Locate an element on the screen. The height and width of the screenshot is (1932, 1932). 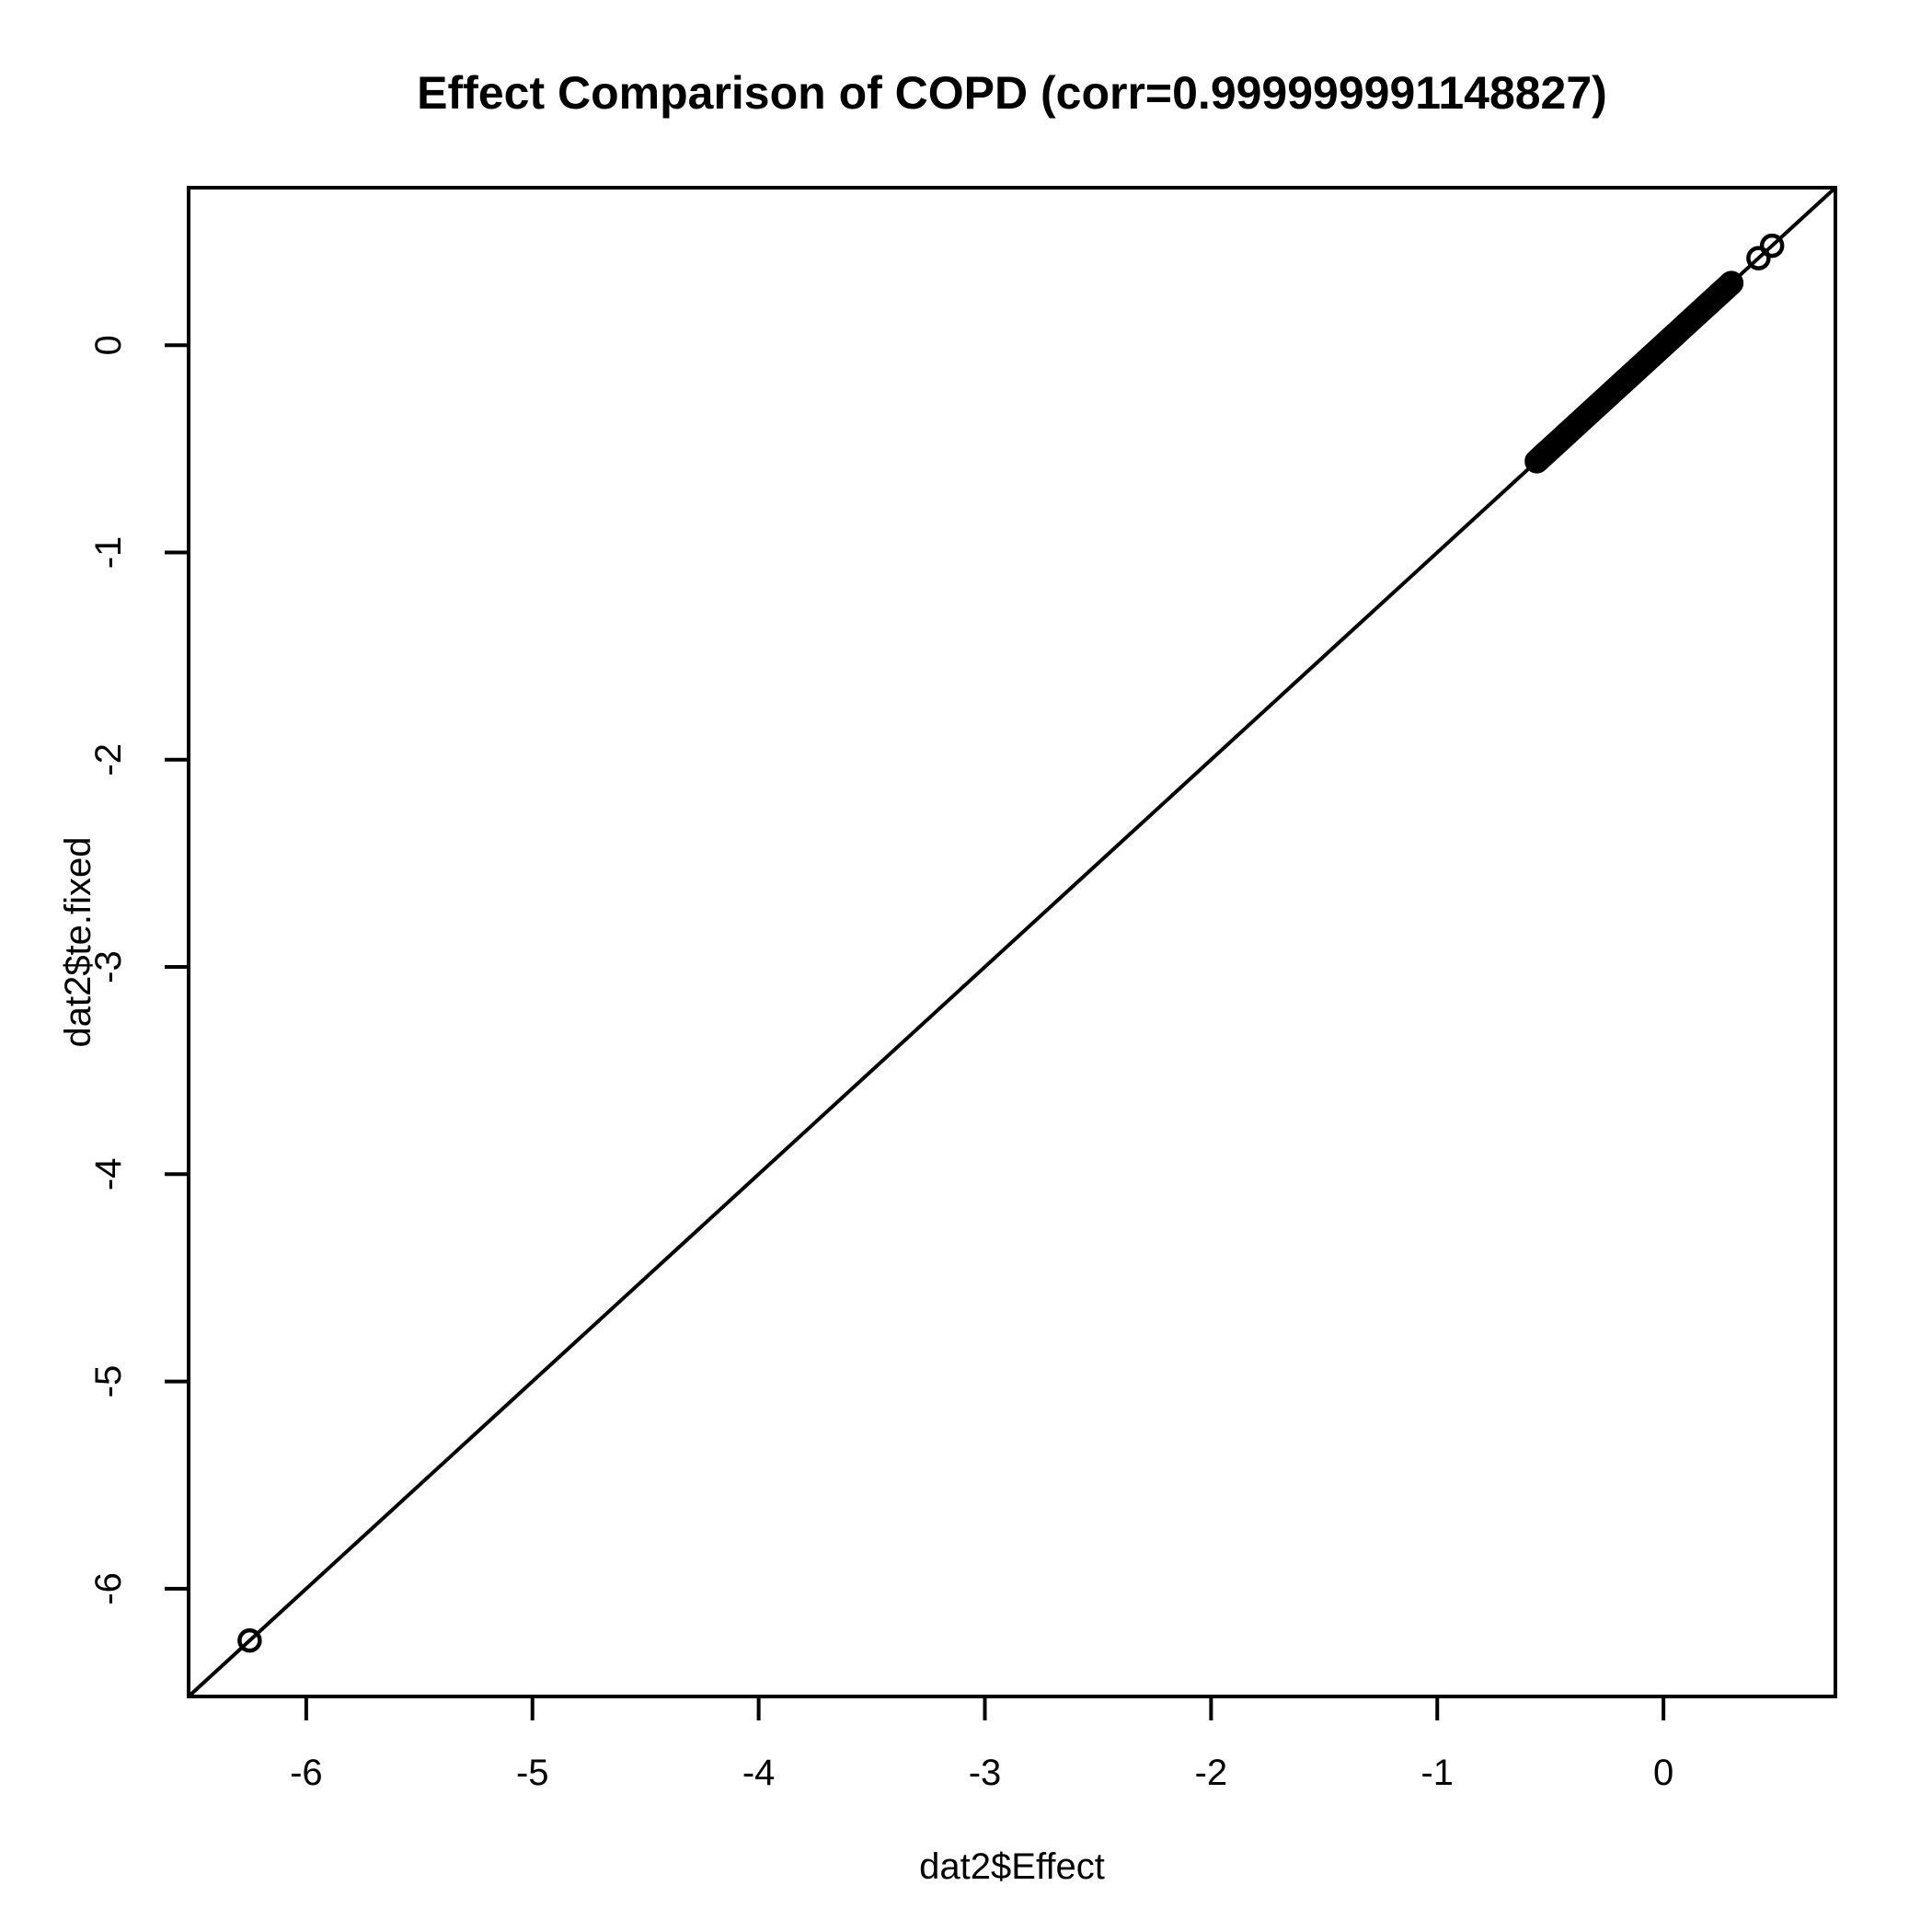
y-axis: -6 -5 -4 -3 -2 -1 0 is located at coordinates (138, 970).